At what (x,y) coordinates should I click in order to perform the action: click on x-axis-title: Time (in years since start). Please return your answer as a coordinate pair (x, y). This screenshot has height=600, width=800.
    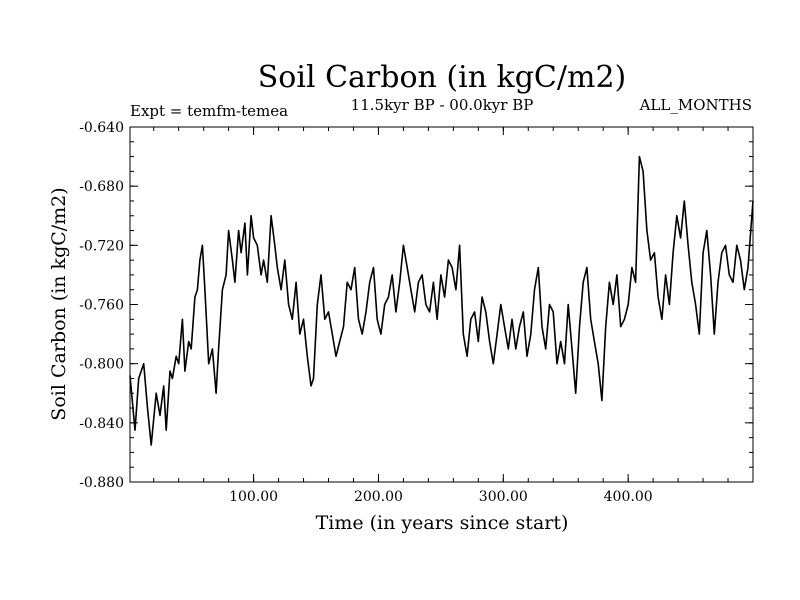
    Looking at the image, I should click on (442, 523).